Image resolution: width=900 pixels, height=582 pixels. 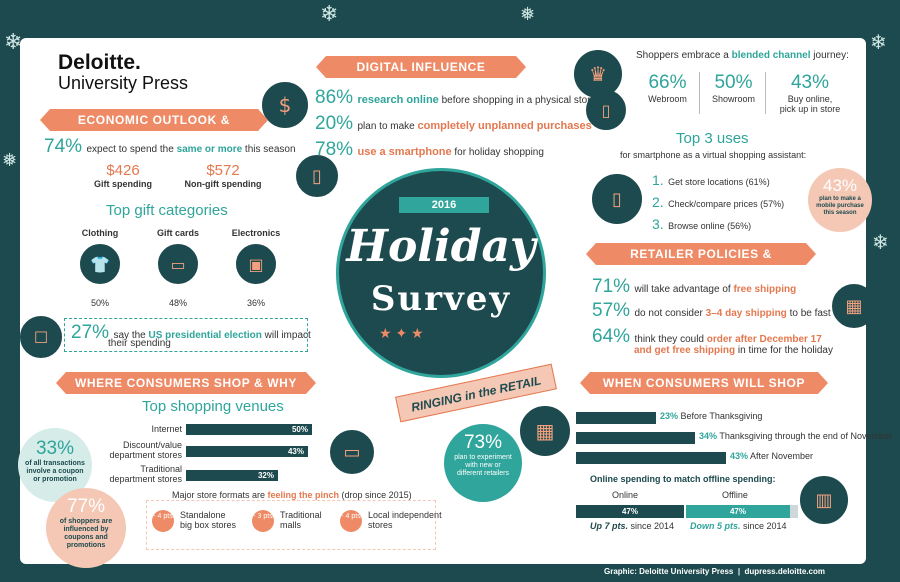 I want to click on venue-row: Internet, so click(x=166, y=429).